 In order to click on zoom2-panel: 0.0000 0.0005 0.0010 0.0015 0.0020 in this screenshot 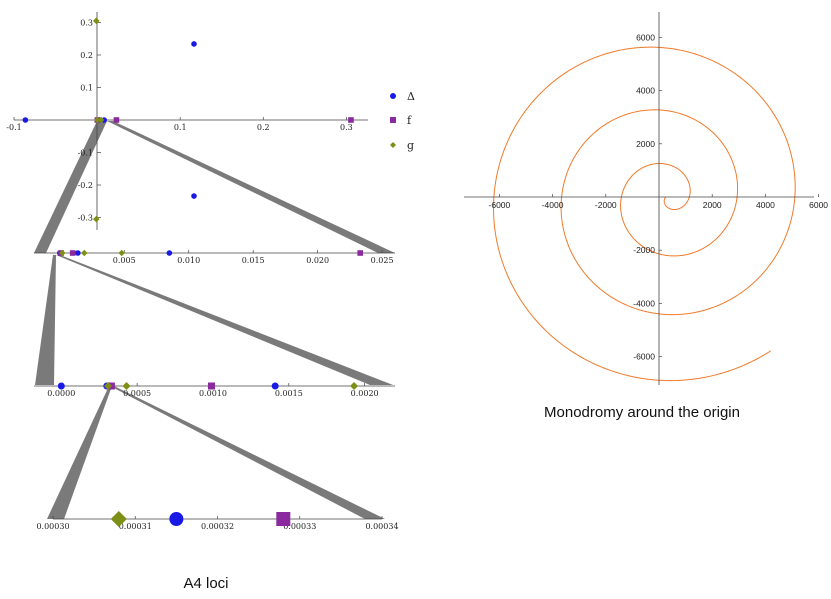, I will do `click(214, 389)`.